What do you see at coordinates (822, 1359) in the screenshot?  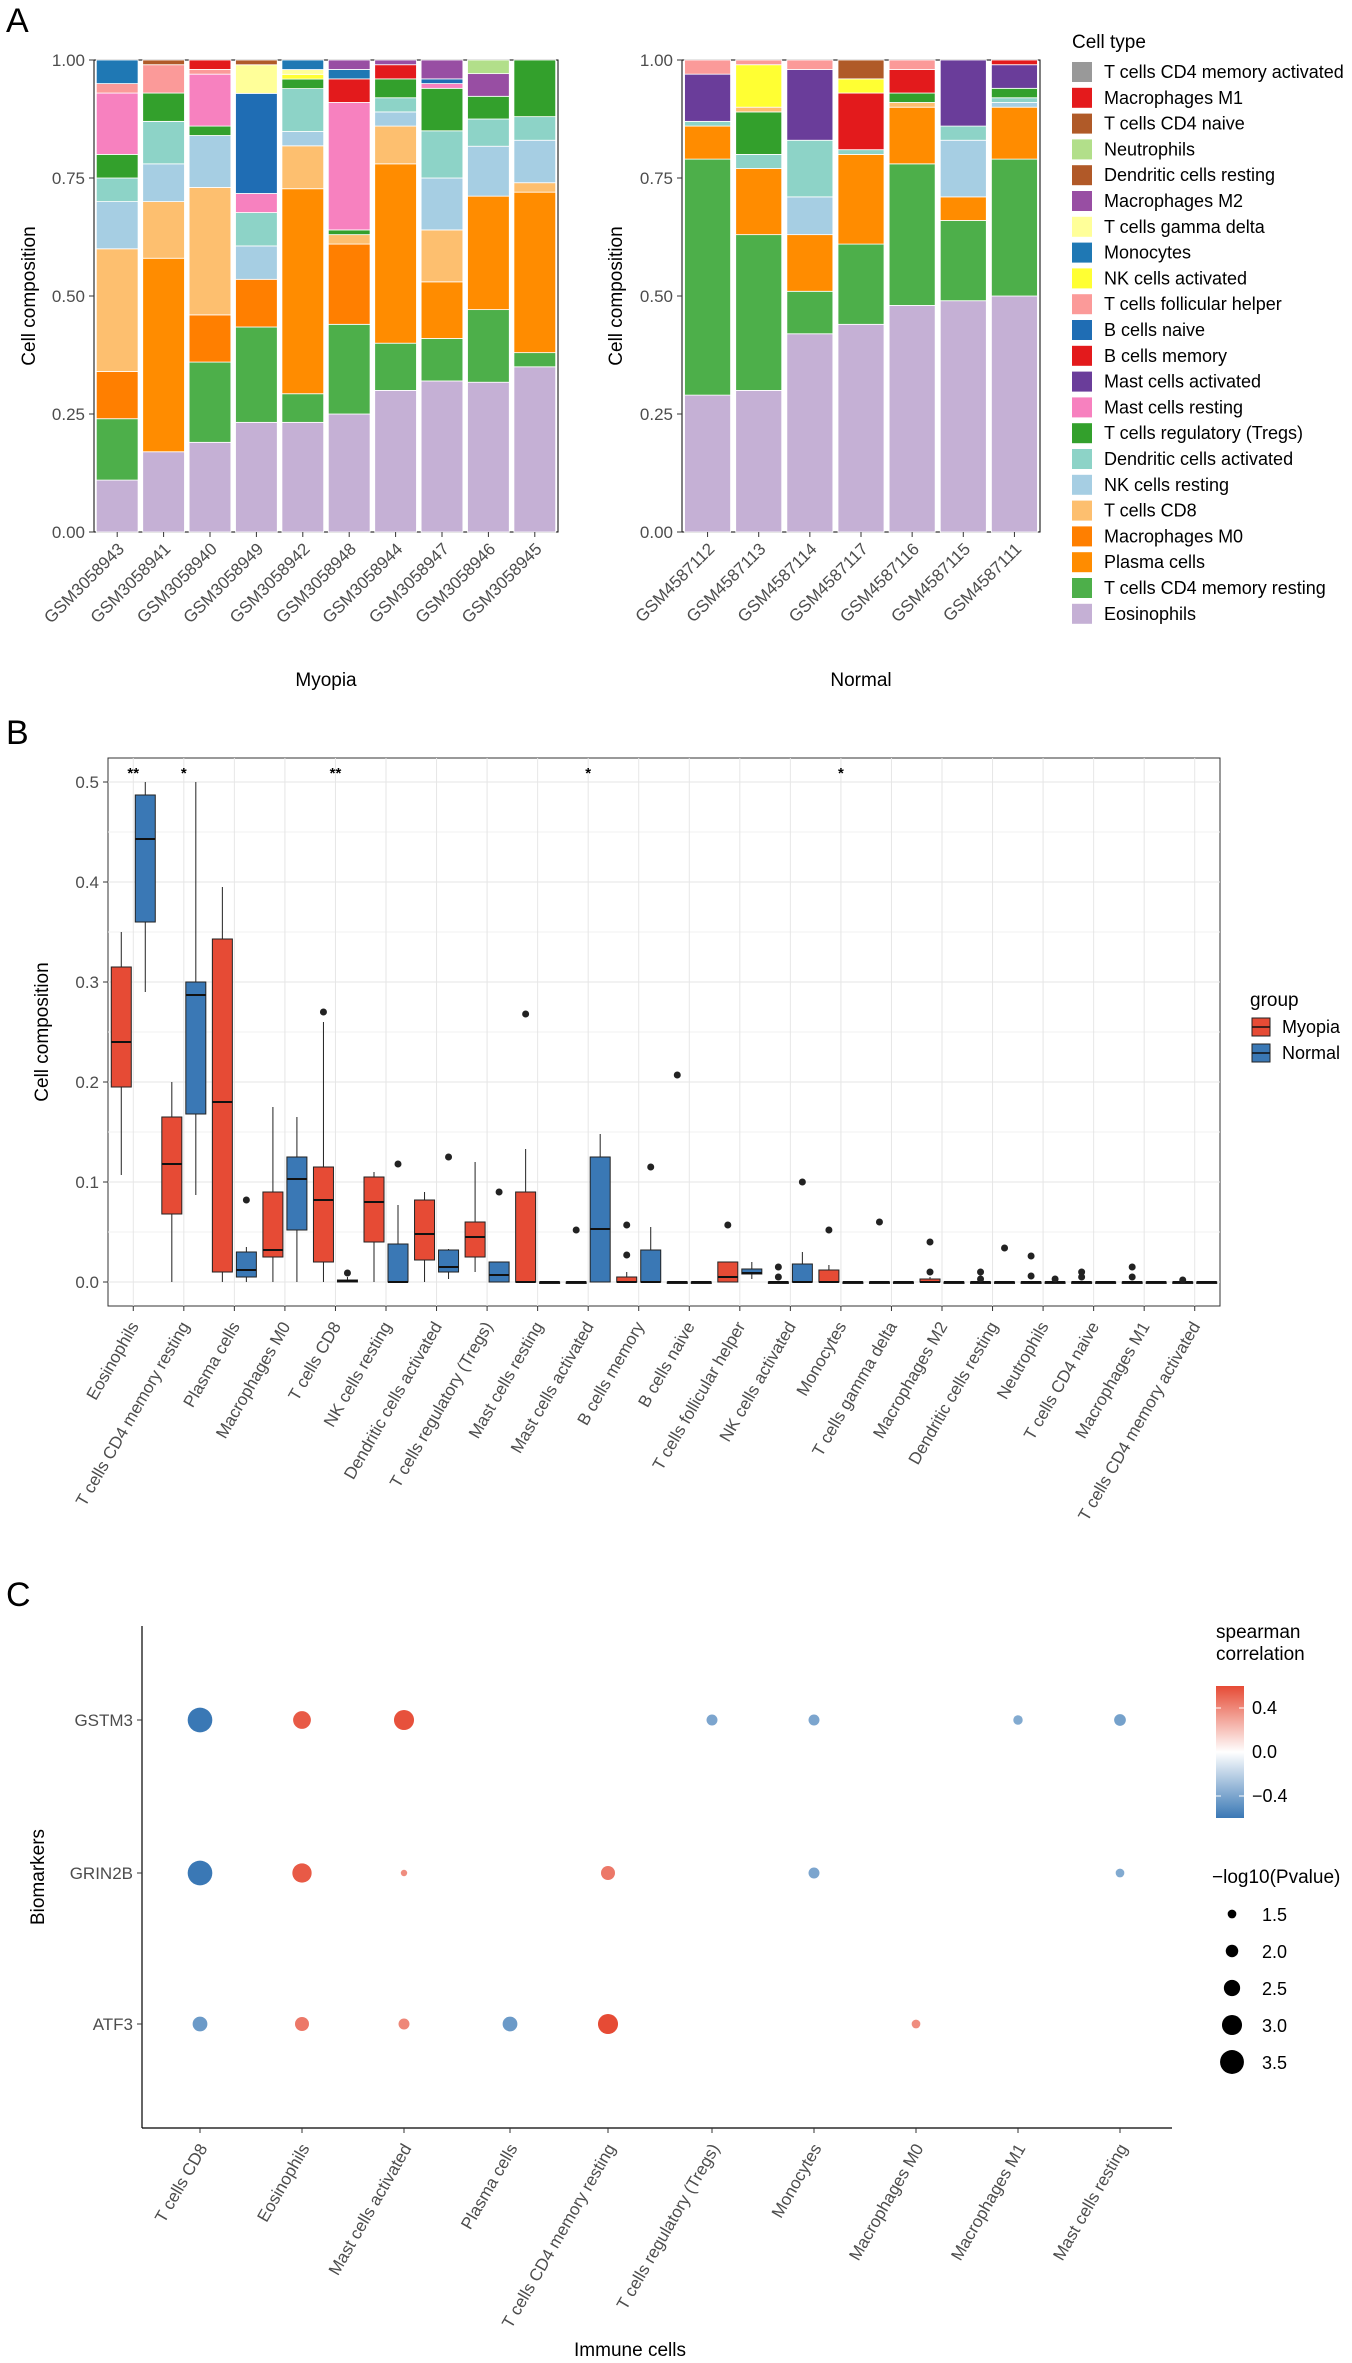 I see `x-tick-label: Monocytes` at bounding box center [822, 1359].